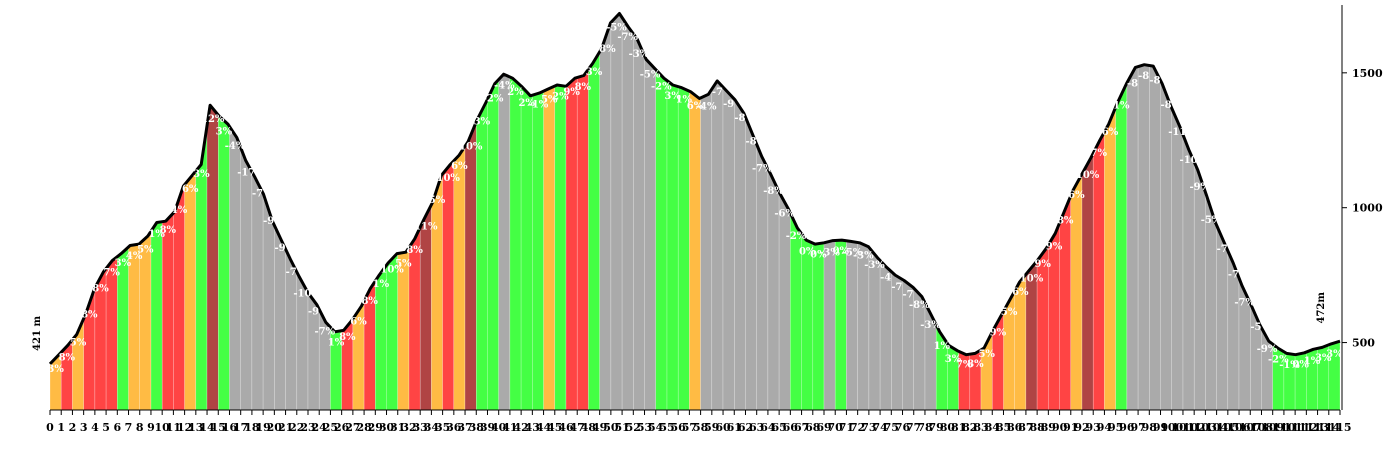 The width and height of the screenshot is (1400, 455). I want to click on x-tick-label: 61, so click(734, 427).